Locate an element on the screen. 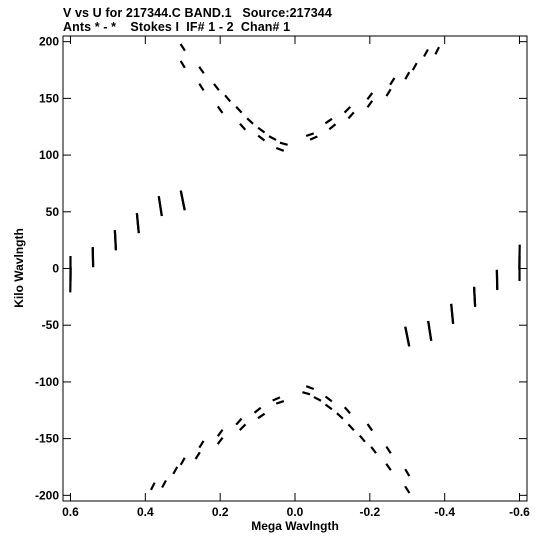 The width and height of the screenshot is (540, 541). x-tick-label: 0.2 is located at coordinates (220, 512).